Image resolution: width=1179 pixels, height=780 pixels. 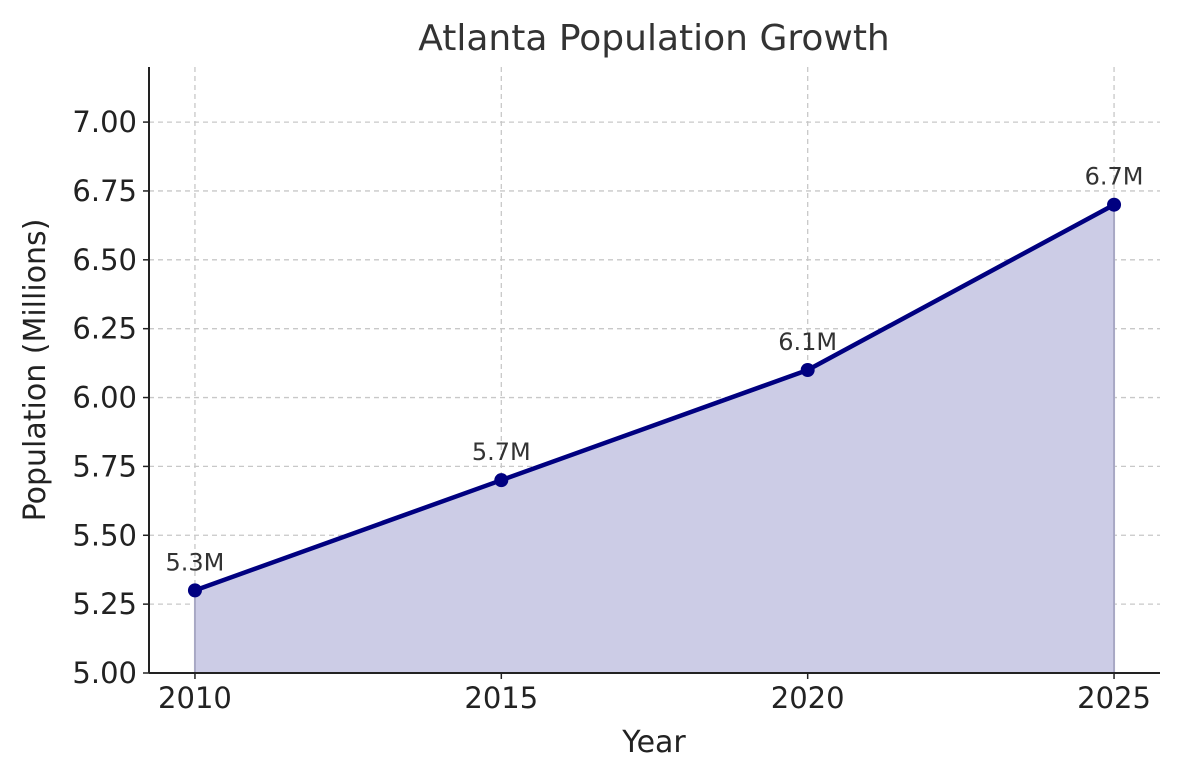 I want to click on y-tick-label-0: 5.00, so click(x=104, y=673).